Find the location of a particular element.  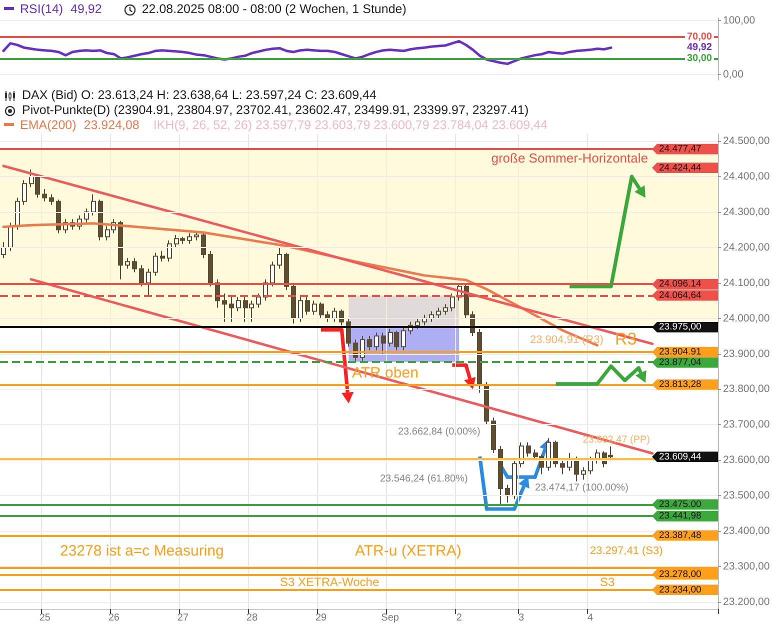

ref-line-label: 23.475.00 is located at coordinates (680, 504).